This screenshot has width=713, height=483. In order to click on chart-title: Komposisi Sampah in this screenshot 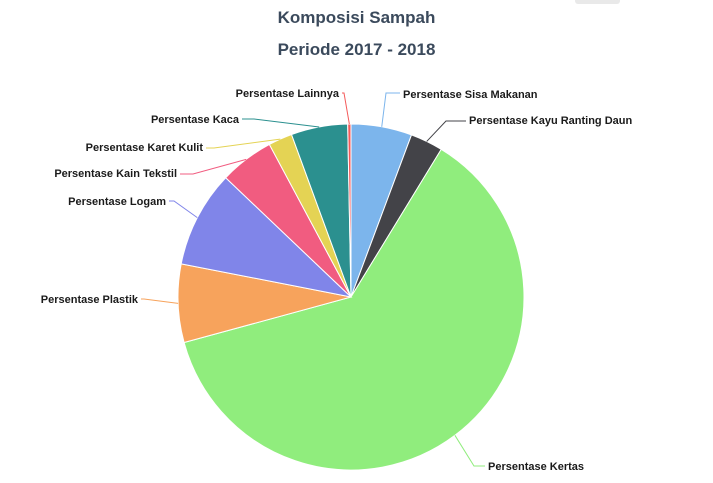, I will do `click(356, 17)`.